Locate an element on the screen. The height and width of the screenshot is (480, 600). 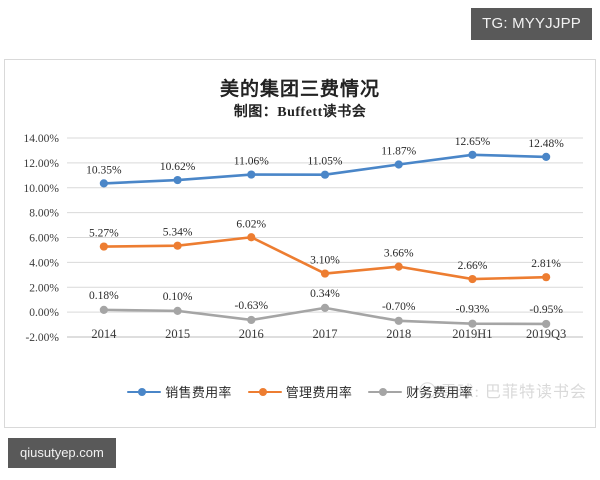
chart-subtitle: 制图：Buffett读书会 is located at coordinates (300, 112).